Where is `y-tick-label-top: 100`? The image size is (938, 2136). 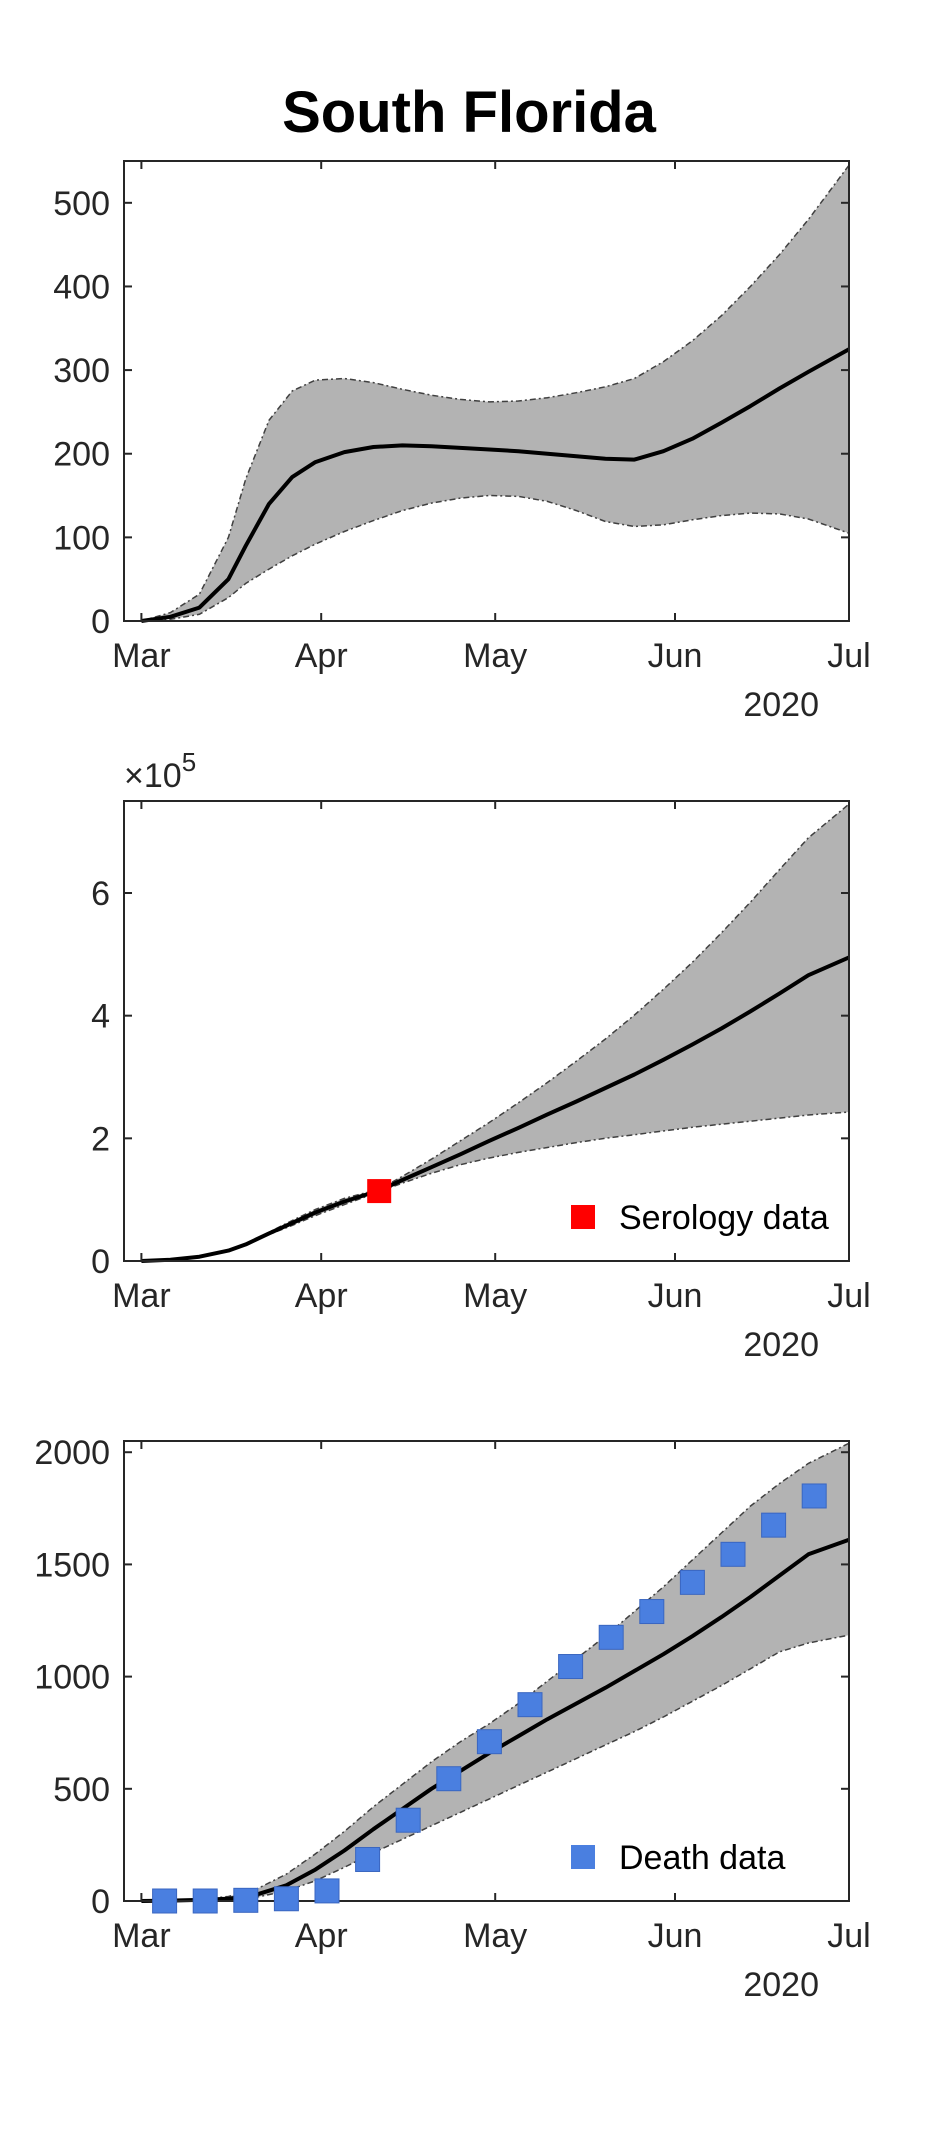
y-tick-label-top: 100 is located at coordinates (81, 538).